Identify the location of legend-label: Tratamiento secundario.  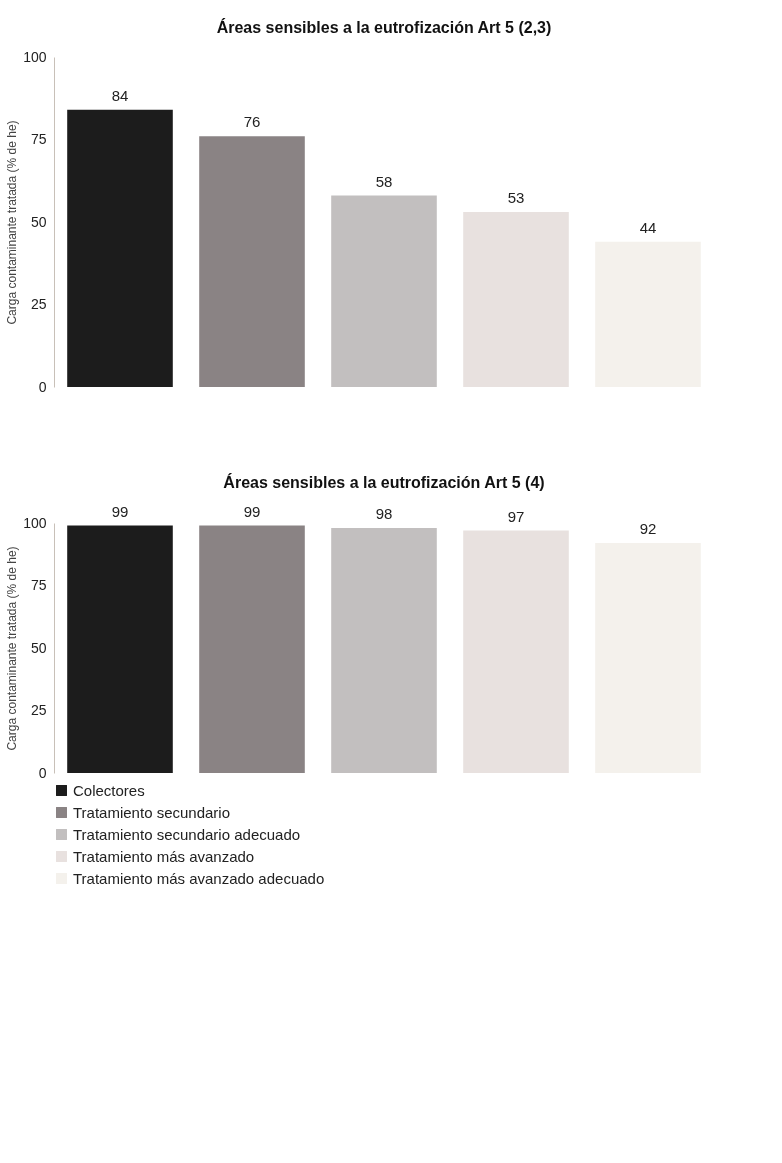
(152, 812).